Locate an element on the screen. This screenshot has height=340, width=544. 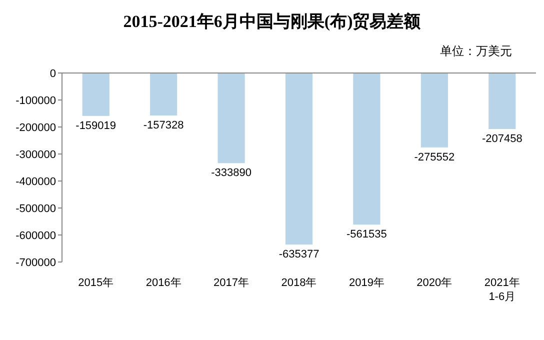
data-label: -635377 is located at coordinates (299, 254).